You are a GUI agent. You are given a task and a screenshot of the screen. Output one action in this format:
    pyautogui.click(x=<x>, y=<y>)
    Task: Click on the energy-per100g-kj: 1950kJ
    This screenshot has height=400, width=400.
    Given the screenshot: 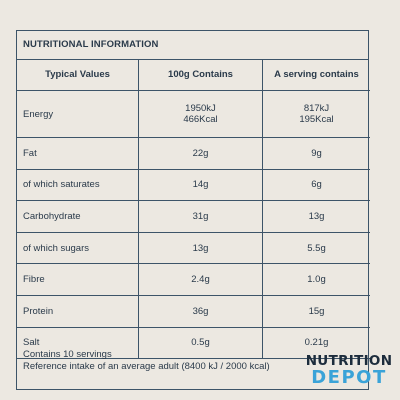 What is the action you would take?
    pyautogui.click(x=200, y=108)
    